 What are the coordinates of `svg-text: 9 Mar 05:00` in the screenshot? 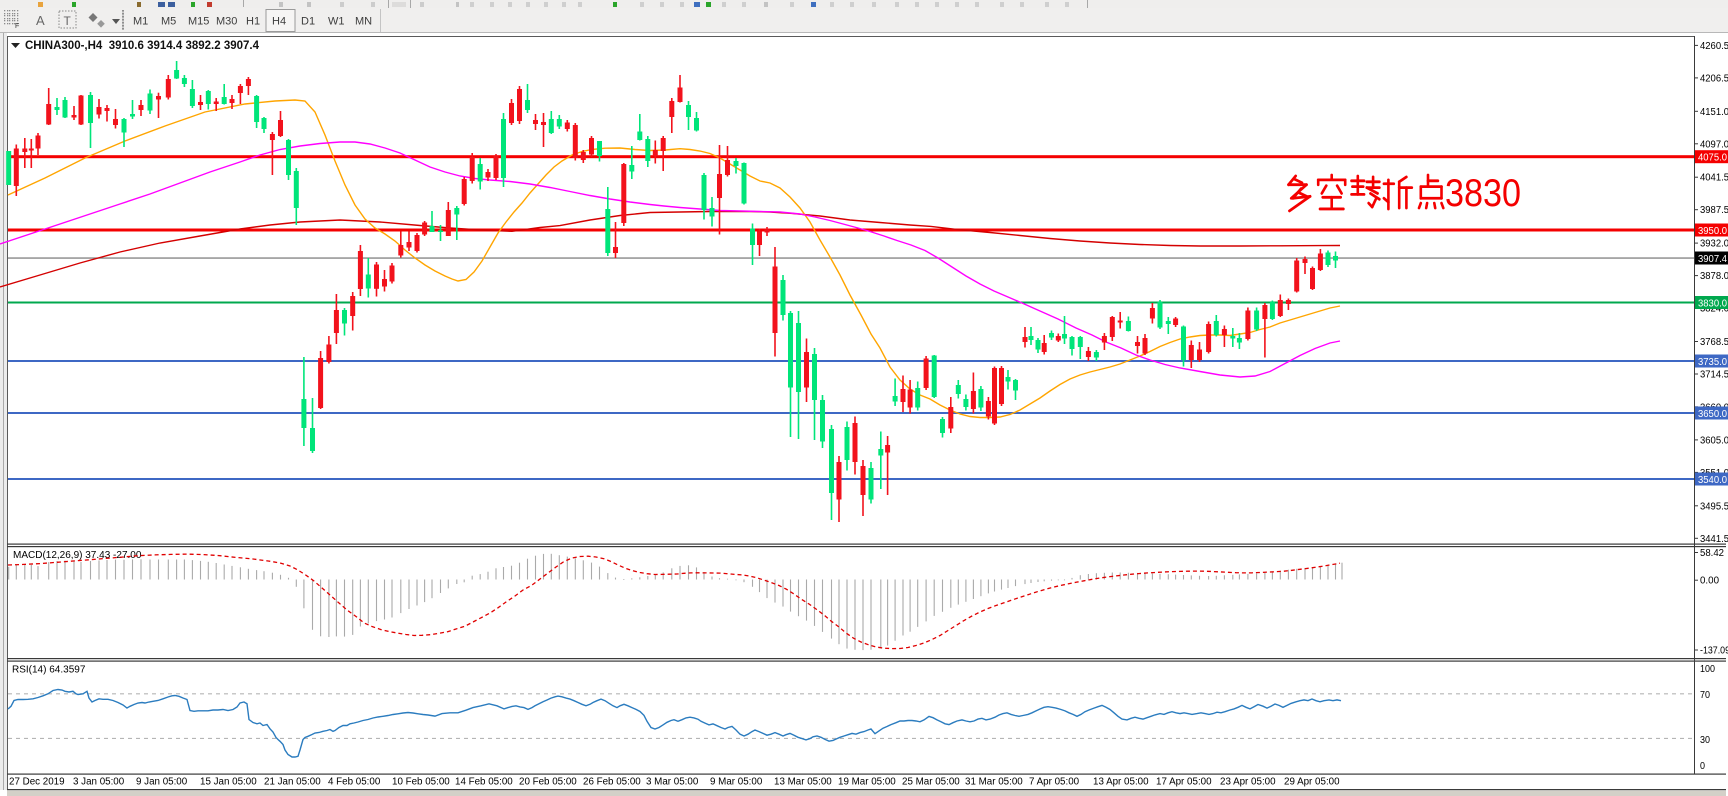 It's located at (736, 782).